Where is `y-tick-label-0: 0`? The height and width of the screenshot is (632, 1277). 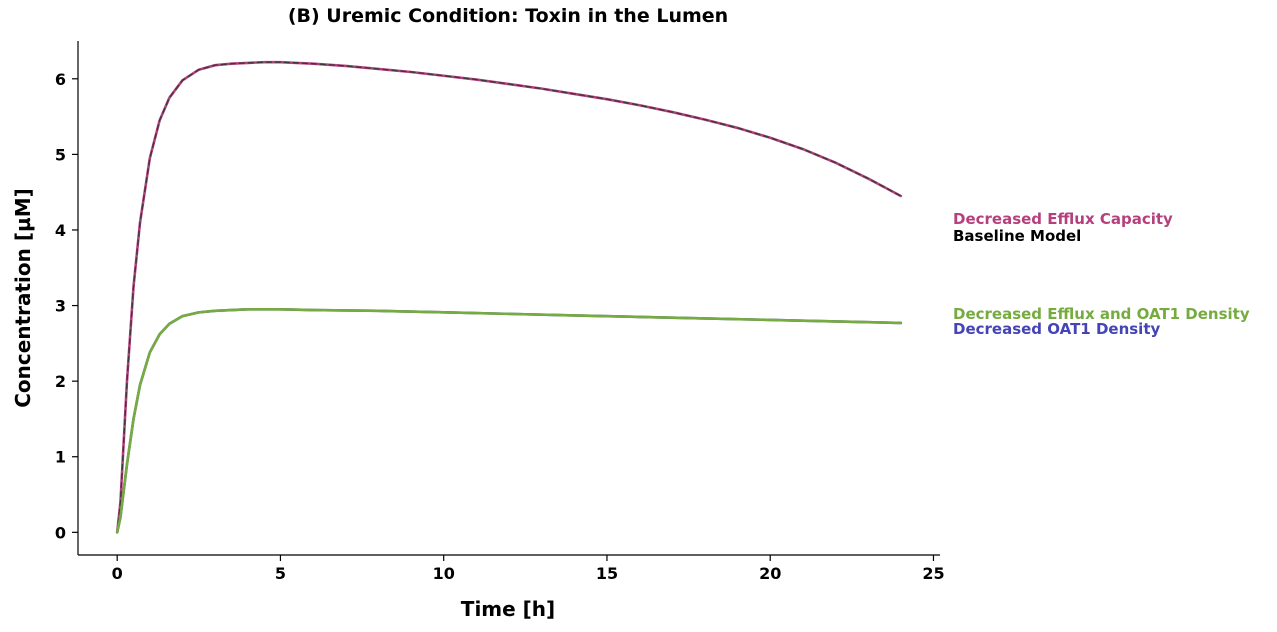 y-tick-label-0: 0 is located at coordinates (60, 532).